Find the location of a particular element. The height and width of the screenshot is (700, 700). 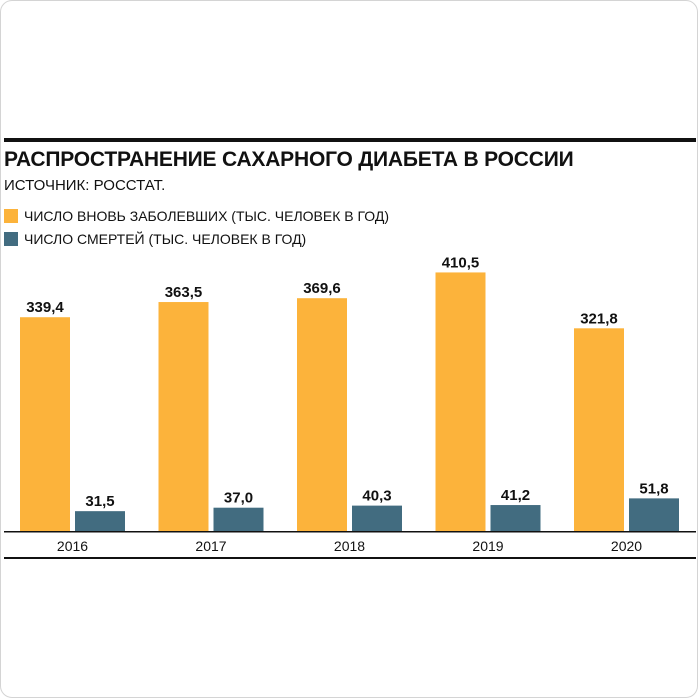

data-label-deaths-2019: 41,2 is located at coordinates (515, 495).